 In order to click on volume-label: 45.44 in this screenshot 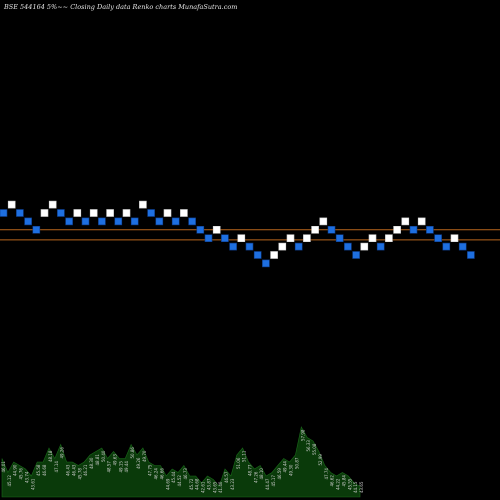, I will do `click(173, 477)`.